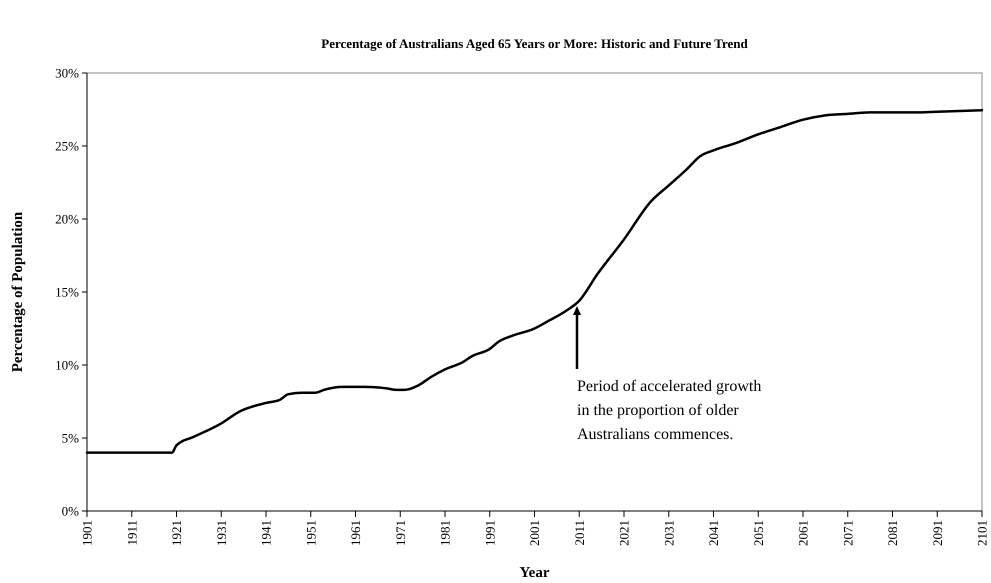  I want to click on x-tick-label: 2081, so click(892, 533).